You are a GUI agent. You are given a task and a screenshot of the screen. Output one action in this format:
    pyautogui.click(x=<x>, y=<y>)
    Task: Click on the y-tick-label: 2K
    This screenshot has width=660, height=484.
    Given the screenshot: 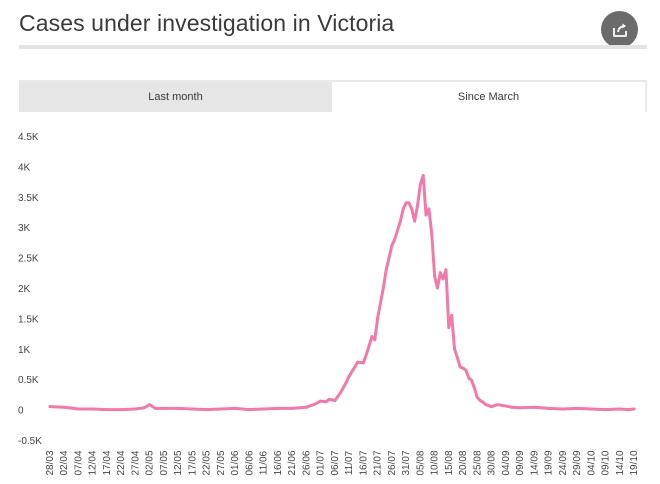 What is the action you would take?
    pyautogui.click(x=24, y=289)
    